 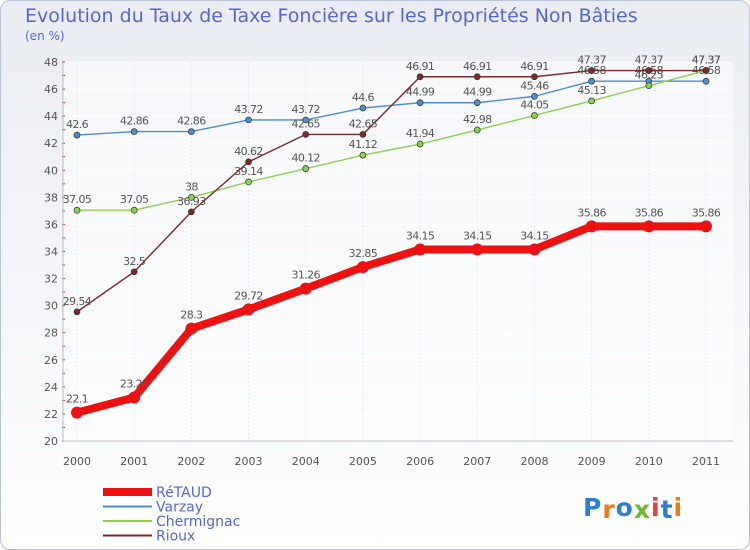 I want to click on x-tick-label: 2006, so click(x=420, y=461).